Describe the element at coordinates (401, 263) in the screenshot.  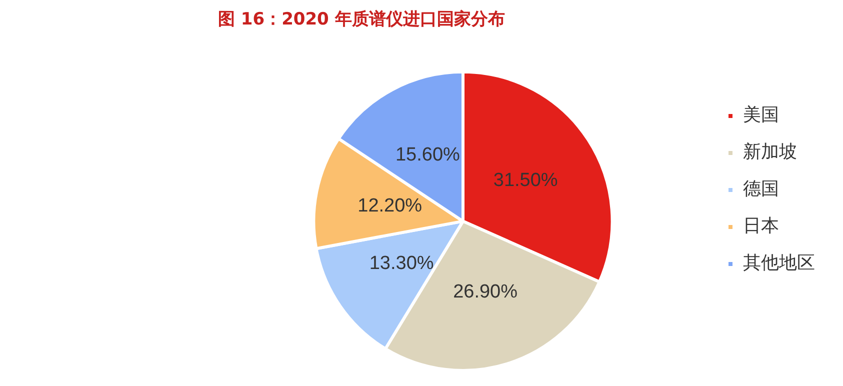
I see `data-label: 13.30%` at that location.